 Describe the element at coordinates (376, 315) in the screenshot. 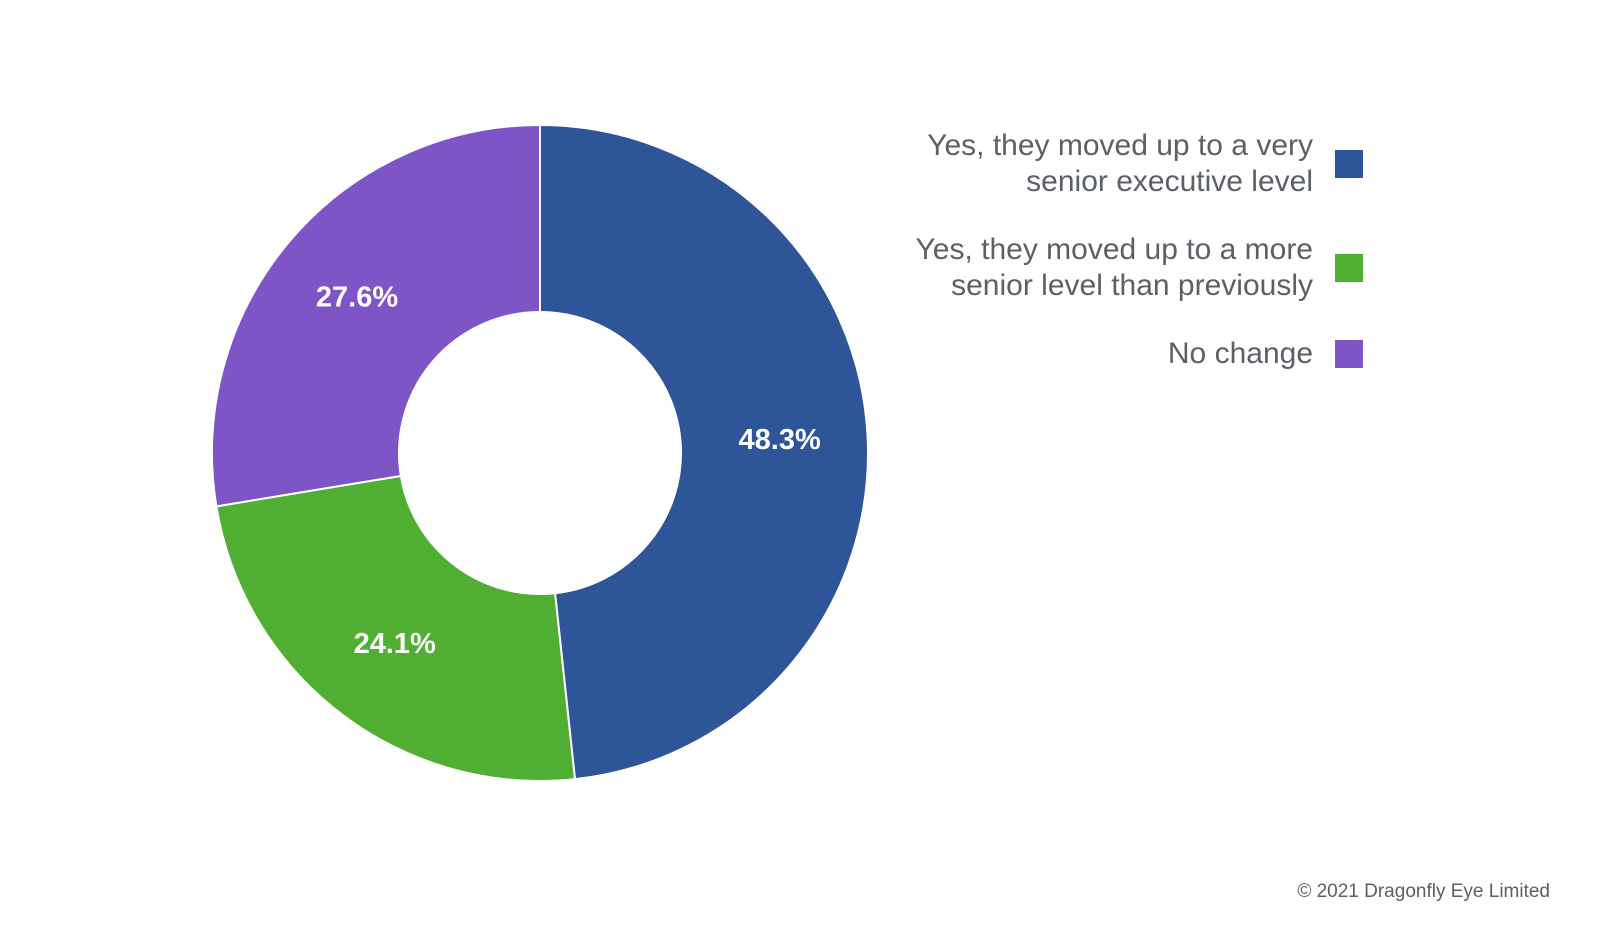

I see `slice-no-change` at that location.